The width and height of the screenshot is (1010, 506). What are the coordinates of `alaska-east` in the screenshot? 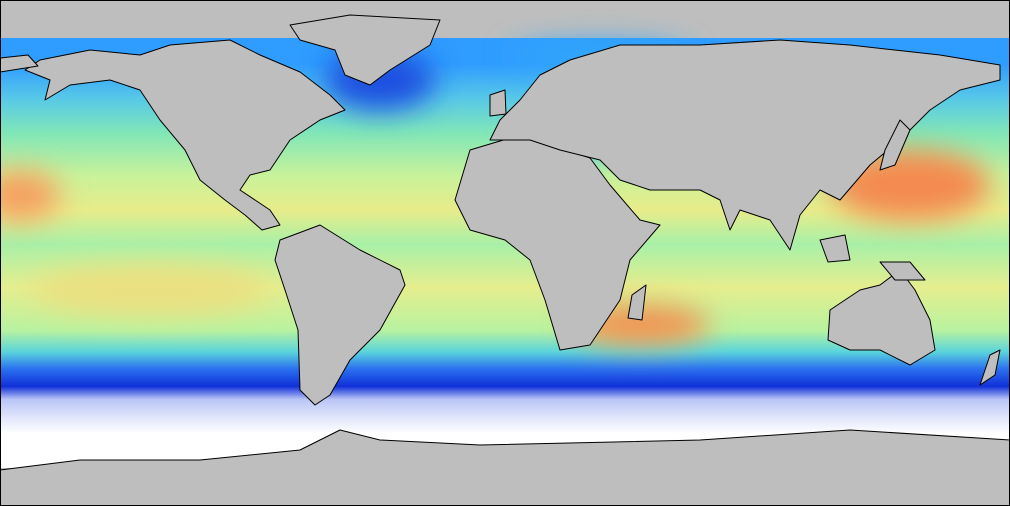 It's located at (19, 63).